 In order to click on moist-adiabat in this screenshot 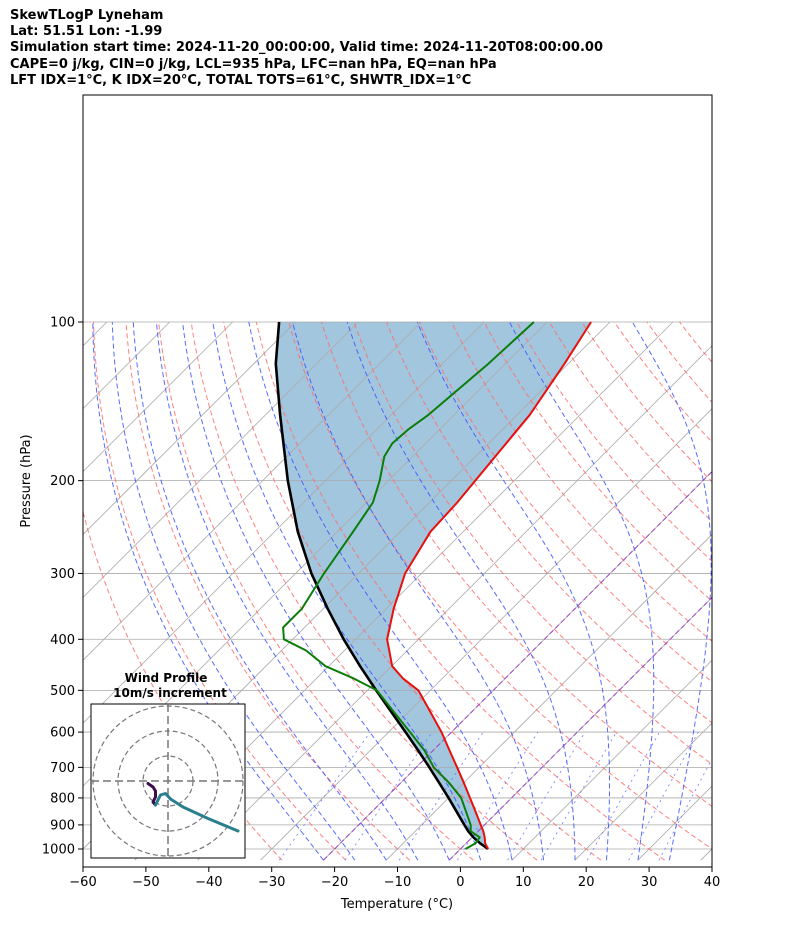, I will do `click(582, 591)`.